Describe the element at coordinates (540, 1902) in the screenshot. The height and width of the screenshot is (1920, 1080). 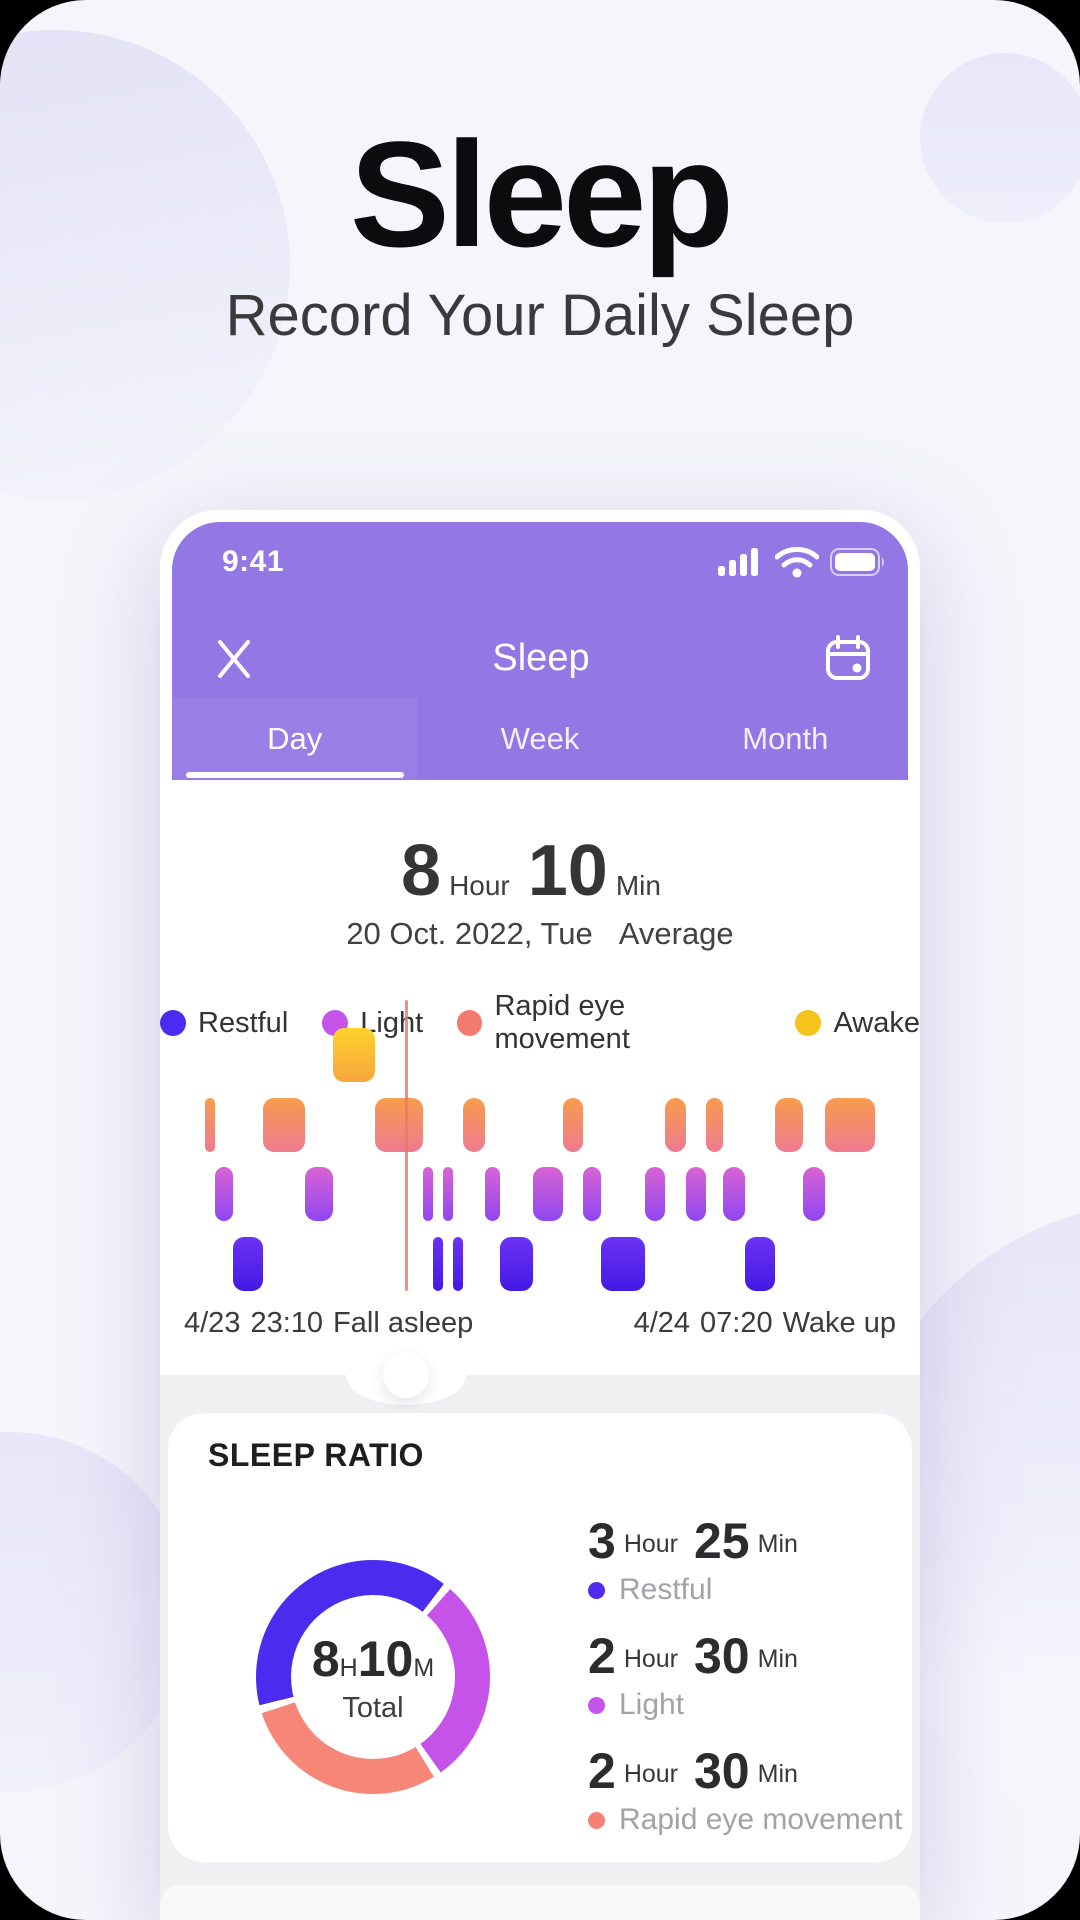
I see `next-card-peek` at that location.